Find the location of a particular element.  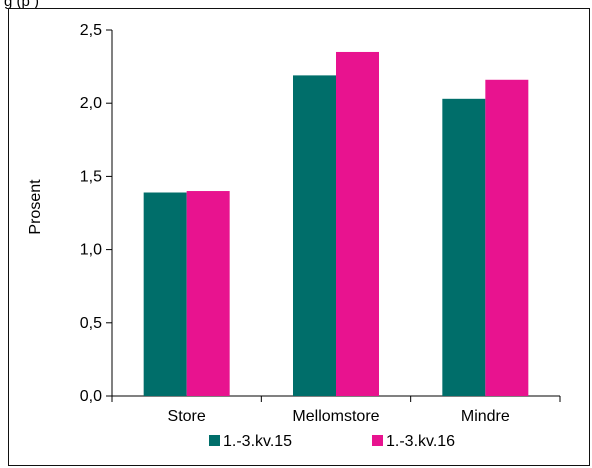

x-tick-label: Mellomstore is located at coordinates (335, 416).